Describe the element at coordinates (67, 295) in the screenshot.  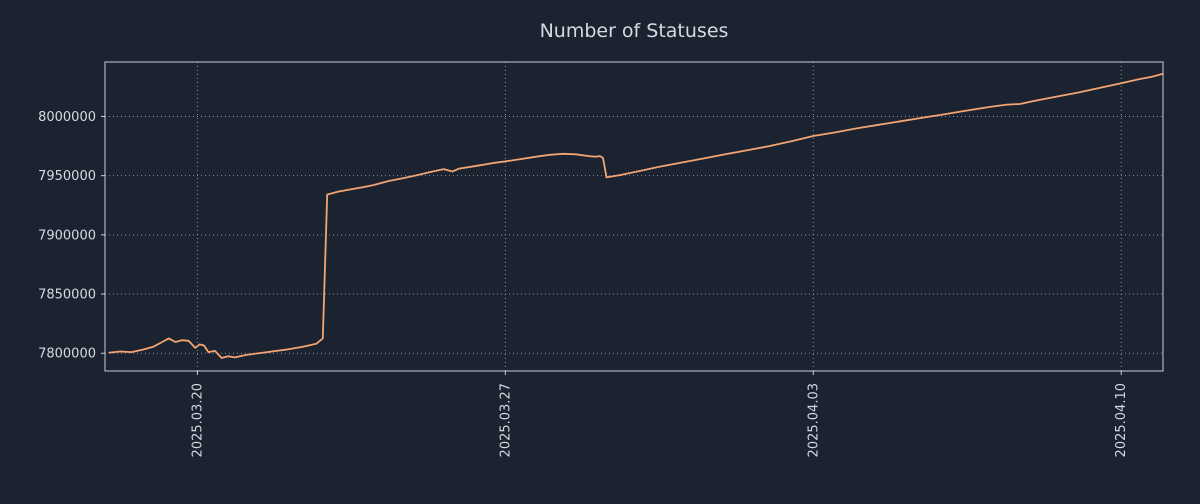
I see `y-tick-label: 7850000` at that location.